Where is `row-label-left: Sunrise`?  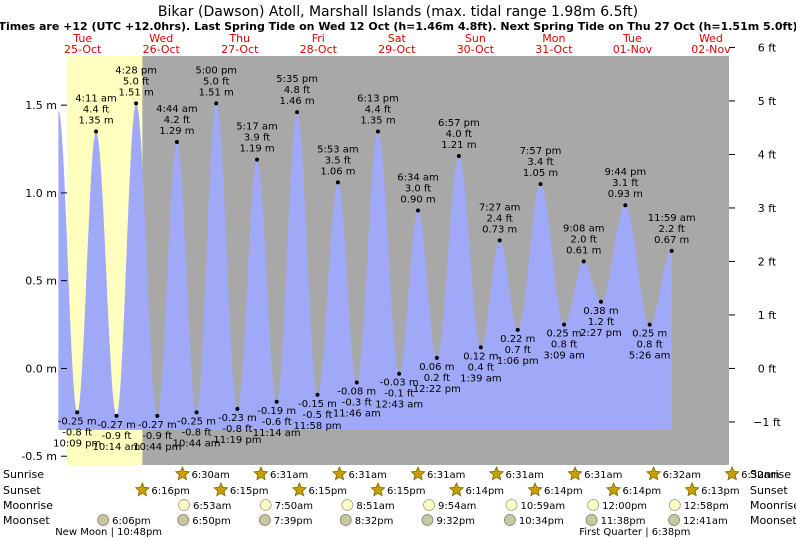
row-label-left: Sunrise is located at coordinates (23, 474).